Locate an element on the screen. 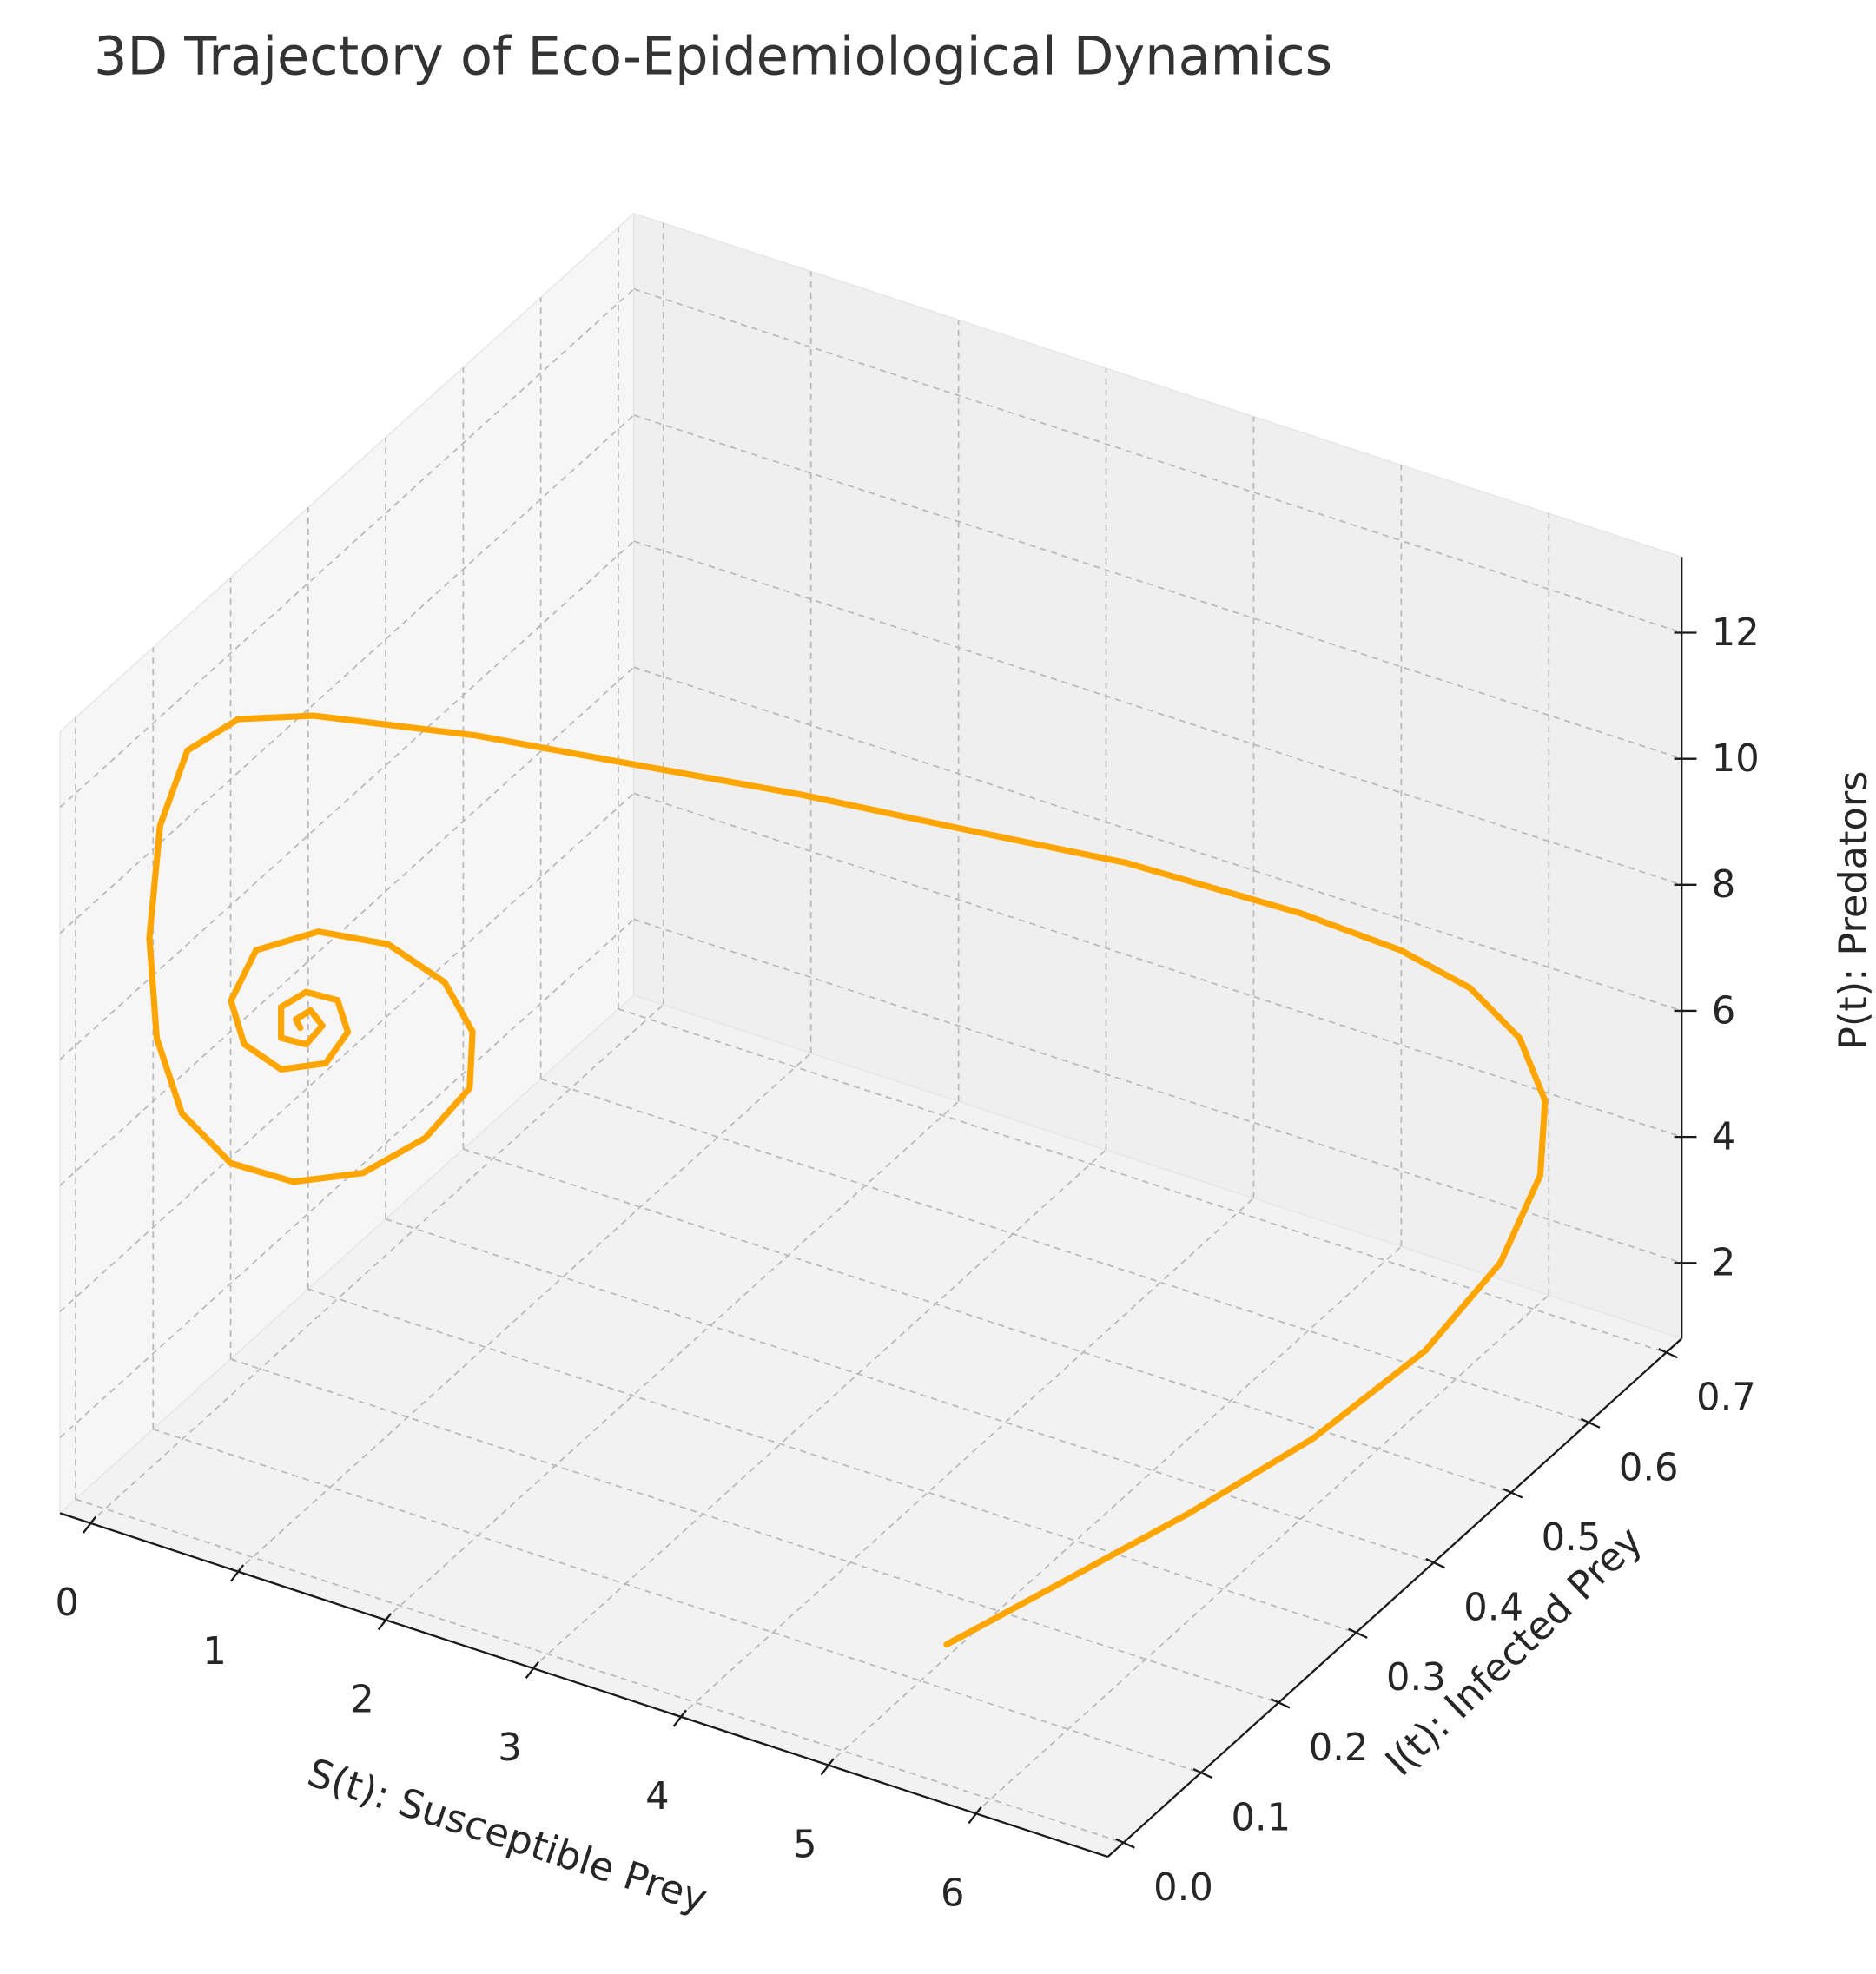 The height and width of the screenshot is (1974, 1876). y-axis is located at coordinates (1394, 1598).